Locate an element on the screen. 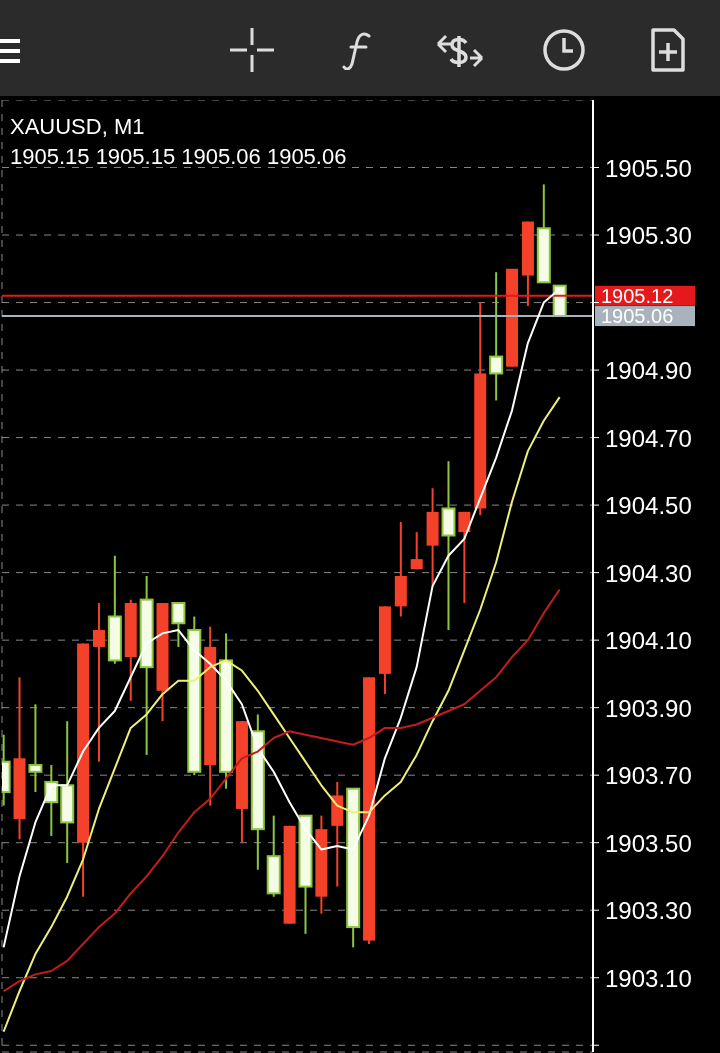  y-tick-label: 1904.50 is located at coordinates (648, 506).